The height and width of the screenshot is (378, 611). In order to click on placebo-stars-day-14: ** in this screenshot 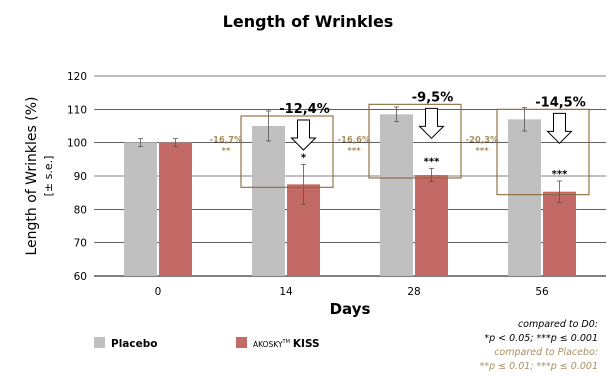, I will do `click(226, 151)`.